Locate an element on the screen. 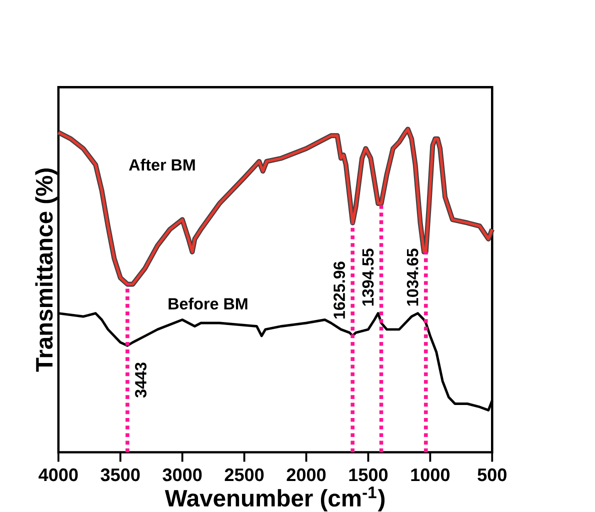  x-tick-label: 500 is located at coordinates (492, 475).